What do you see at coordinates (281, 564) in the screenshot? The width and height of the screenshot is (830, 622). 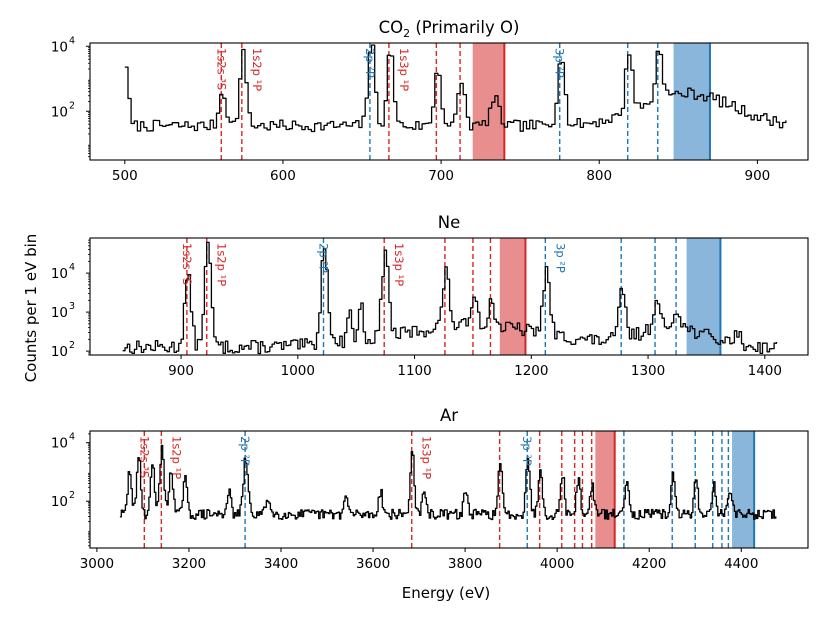 I see `x-tick-label: 3400` at bounding box center [281, 564].